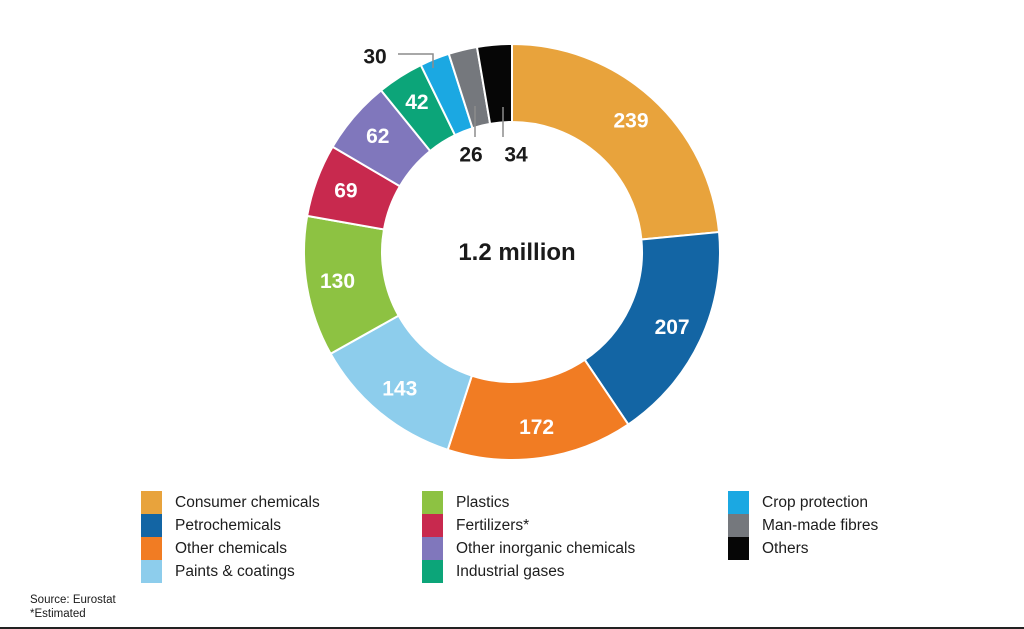 The width and height of the screenshot is (1024, 629). Describe the element at coordinates (493, 525) in the screenshot. I see `legend-label: Fertilizers*` at that location.